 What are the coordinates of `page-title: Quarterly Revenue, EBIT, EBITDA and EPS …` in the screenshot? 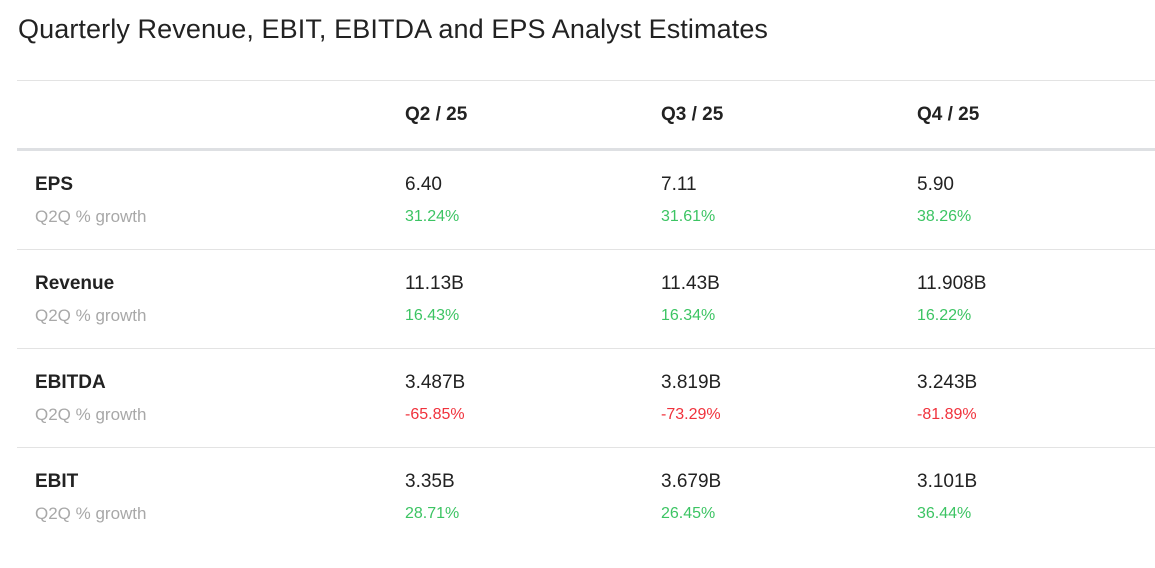 It's located at (393, 29).